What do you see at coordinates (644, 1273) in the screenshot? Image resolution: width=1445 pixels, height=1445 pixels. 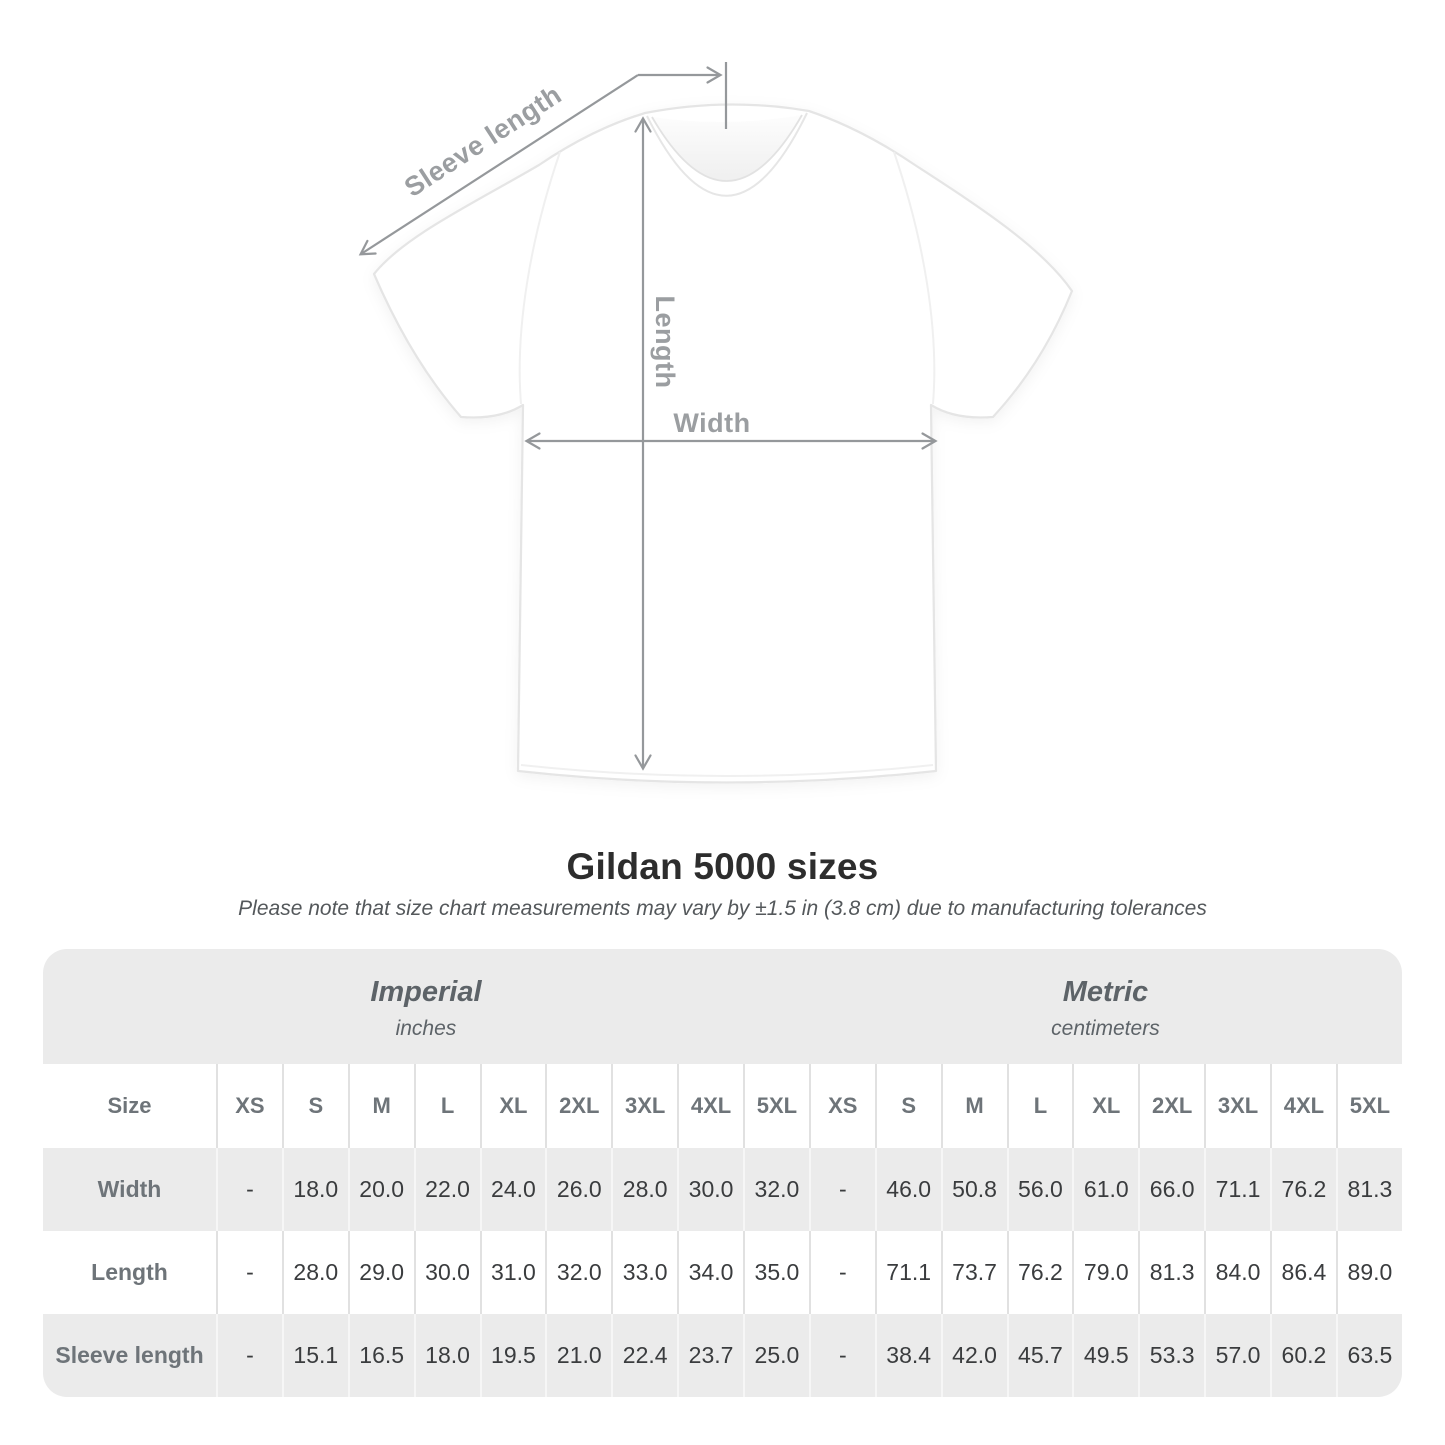 I see `measurement-cell: 33.0` at bounding box center [644, 1273].